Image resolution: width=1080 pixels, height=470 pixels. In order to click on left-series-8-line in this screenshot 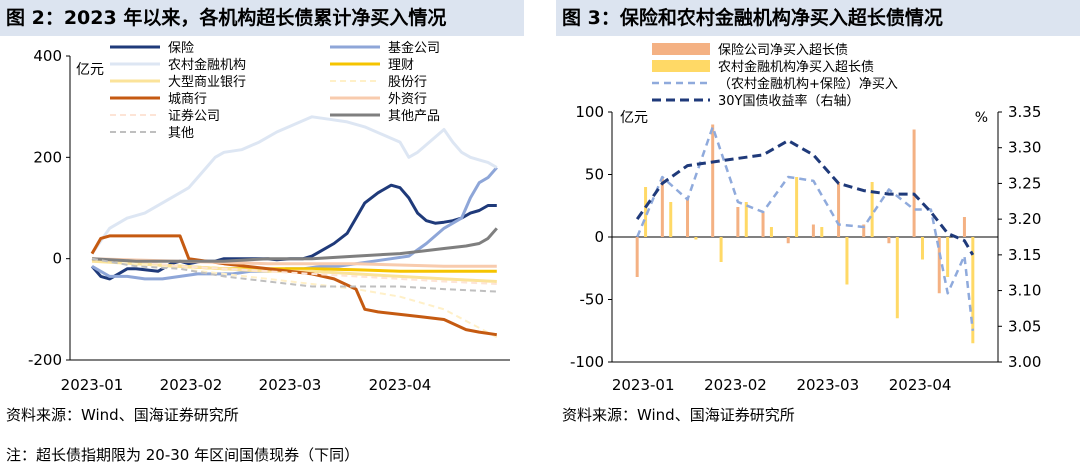, I will do `click(294, 271)`.